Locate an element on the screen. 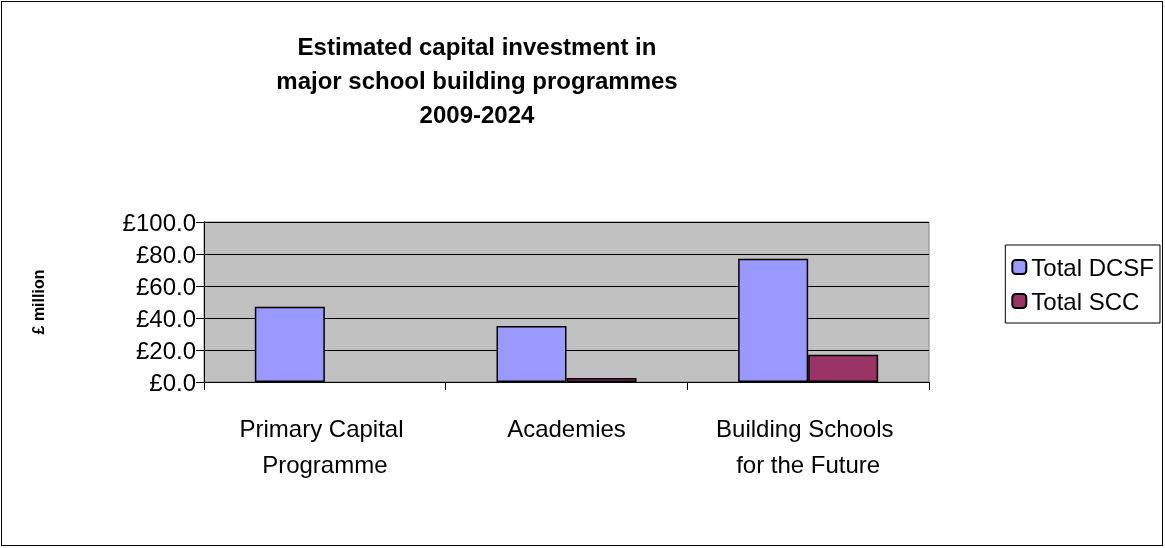  y-tick-label: £0.0 is located at coordinates (172, 382).